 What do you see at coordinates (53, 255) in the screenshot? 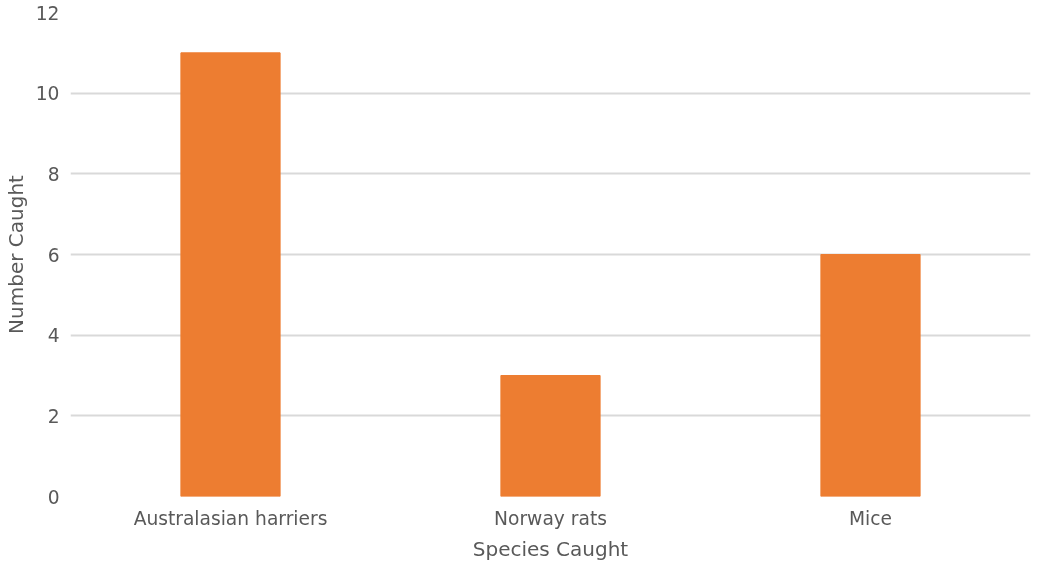
I see `y-tick-label: 6` at bounding box center [53, 255].